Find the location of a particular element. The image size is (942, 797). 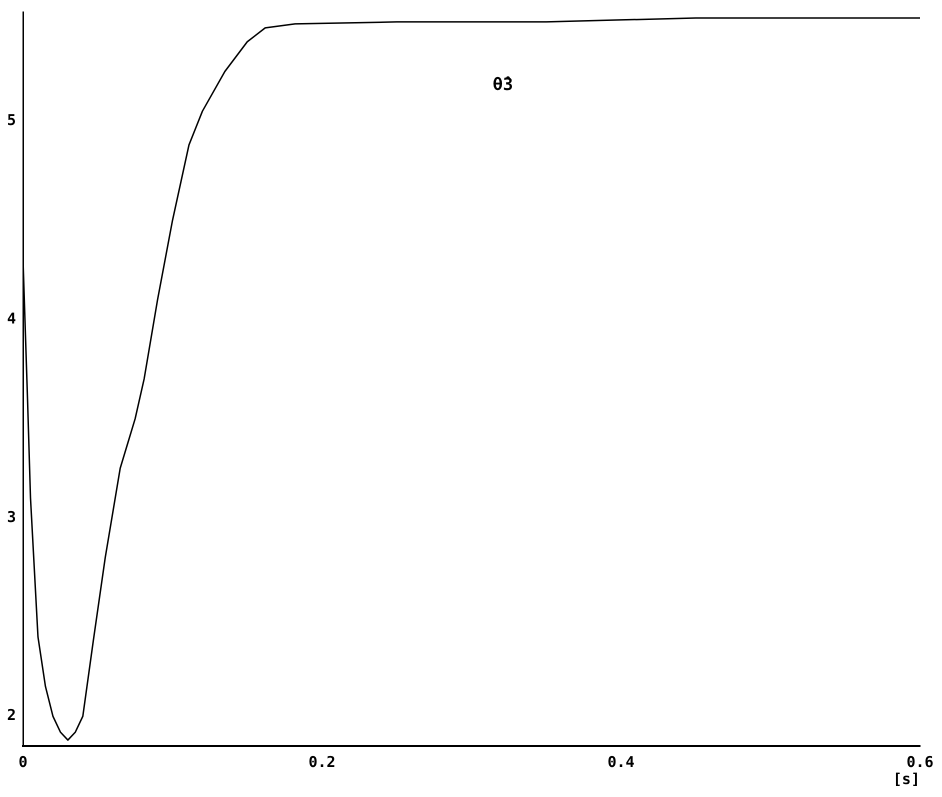

x-tick-label: 0.2 is located at coordinates (322, 761).